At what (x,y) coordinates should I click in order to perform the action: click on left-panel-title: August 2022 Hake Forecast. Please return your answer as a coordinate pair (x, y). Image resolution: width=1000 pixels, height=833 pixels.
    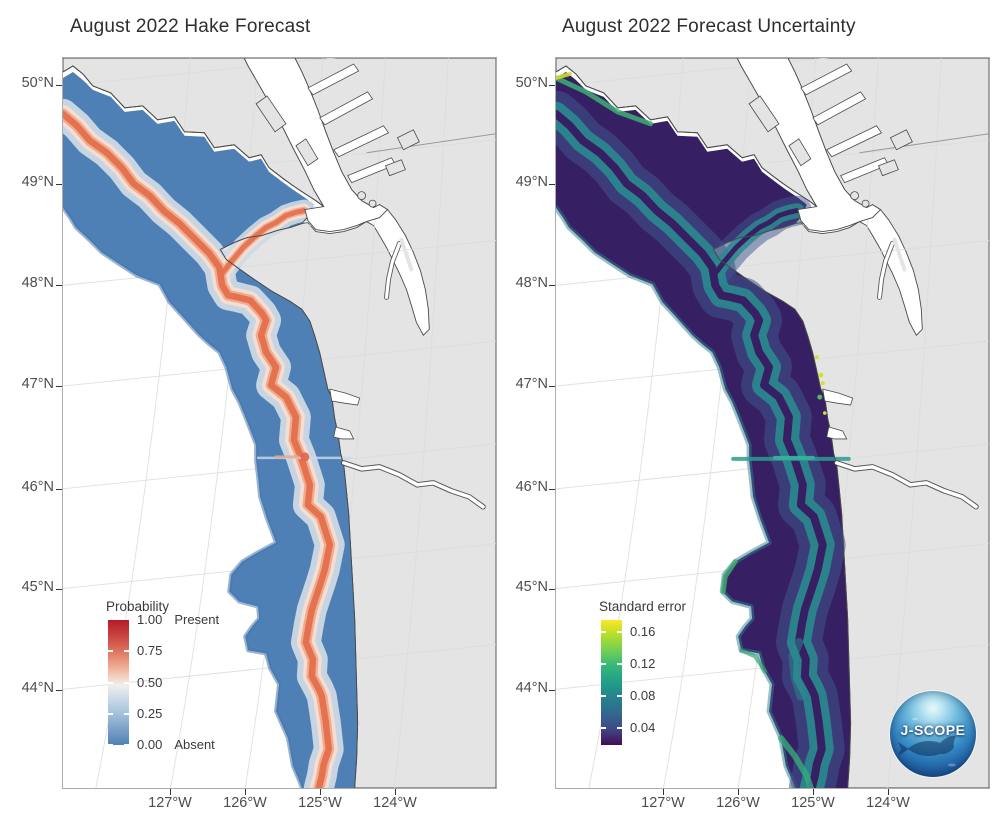
    Looking at the image, I should click on (190, 26).